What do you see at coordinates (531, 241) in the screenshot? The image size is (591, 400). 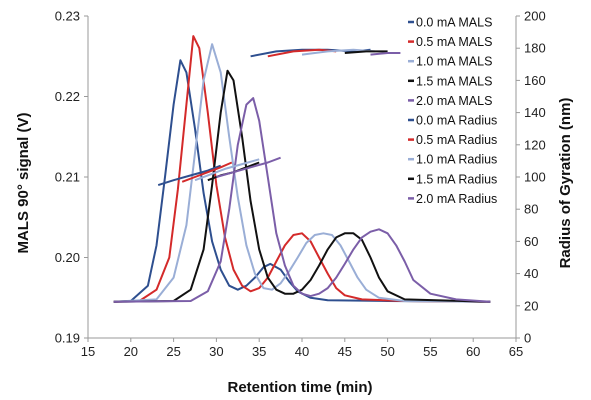 I see `y2-tick-label: 60` at bounding box center [531, 241].